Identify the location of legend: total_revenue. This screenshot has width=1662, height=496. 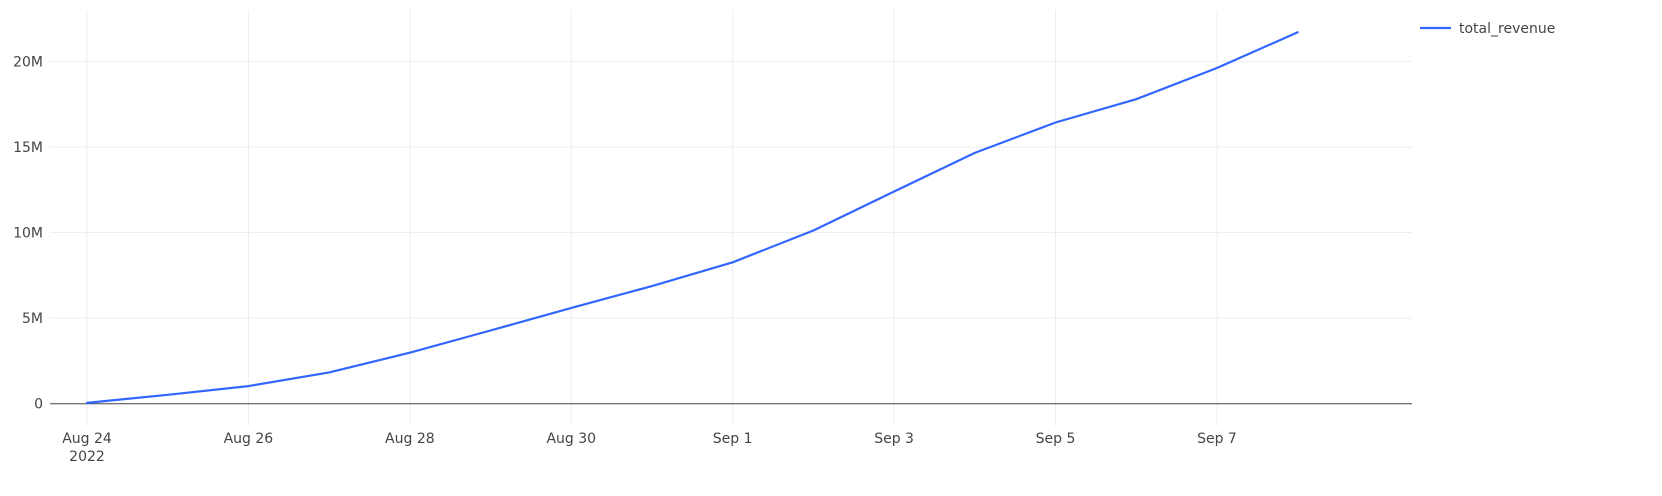
(1487, 29).